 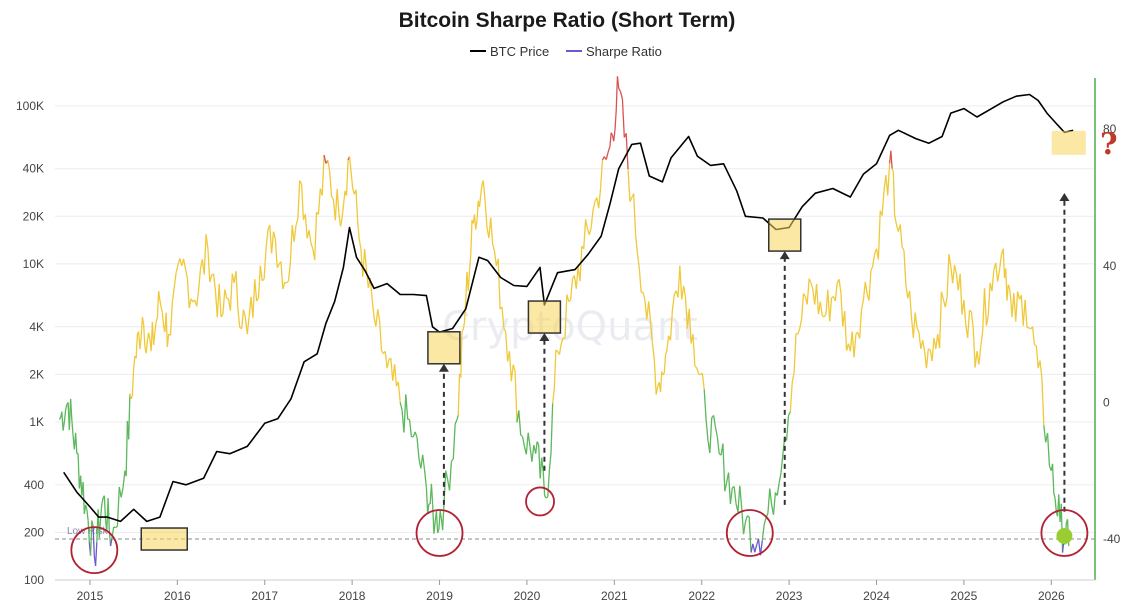 What do you see at coordinates (1107, 329) in the screenshot?
I see `right-axis-ticks: 80 40 0 -40` at bounding box center [1107, 329].